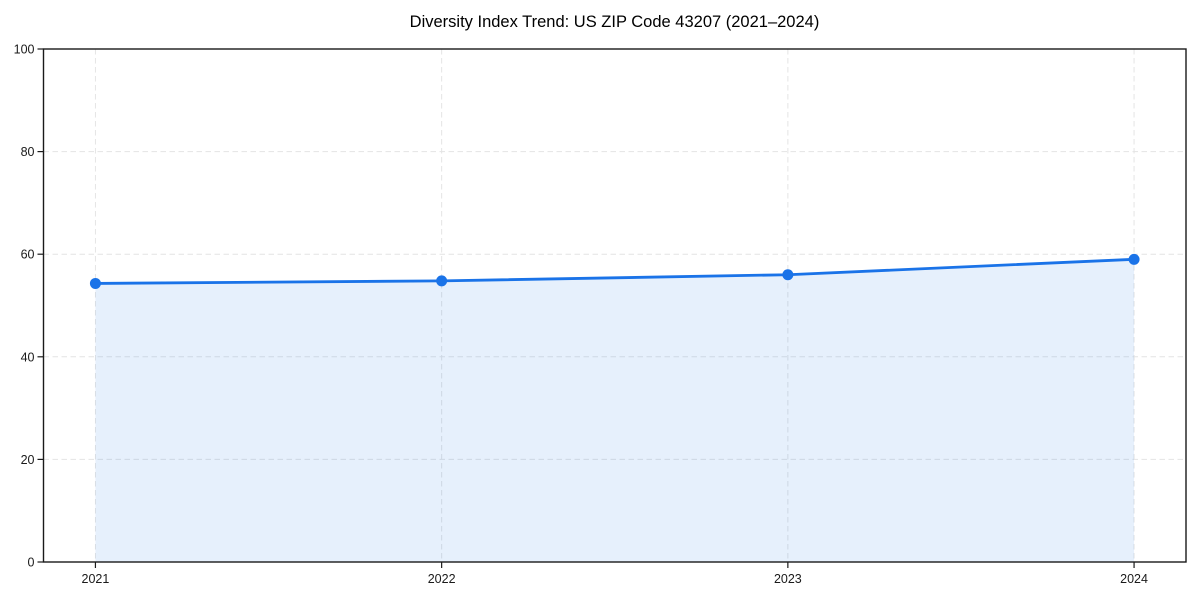  What do you see at coordinates (615, 271) in the screenshot?
I see `trend-line` at bounding box center [615, 271].